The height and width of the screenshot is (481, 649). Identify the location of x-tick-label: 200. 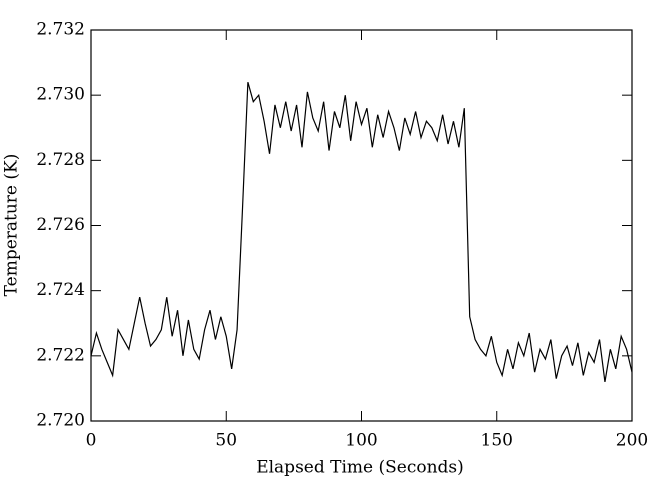
(632, 441).